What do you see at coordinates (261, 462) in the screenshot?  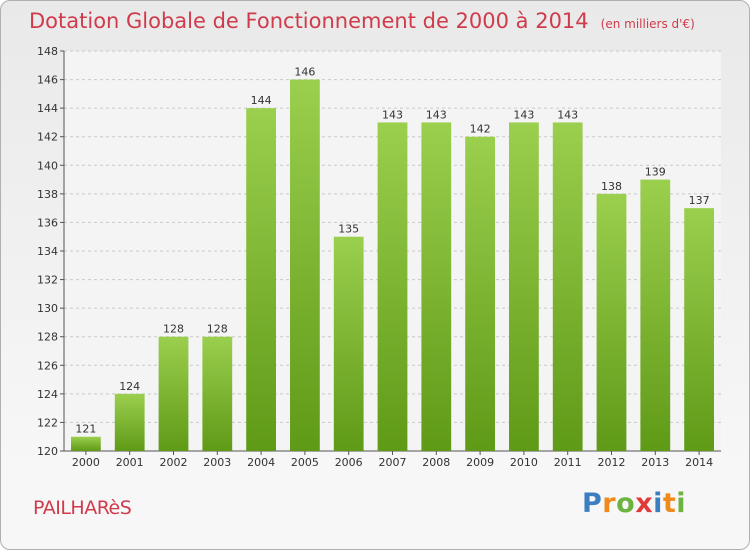 I see `x-tick-label: 2004` at bounding box center [261, 462].